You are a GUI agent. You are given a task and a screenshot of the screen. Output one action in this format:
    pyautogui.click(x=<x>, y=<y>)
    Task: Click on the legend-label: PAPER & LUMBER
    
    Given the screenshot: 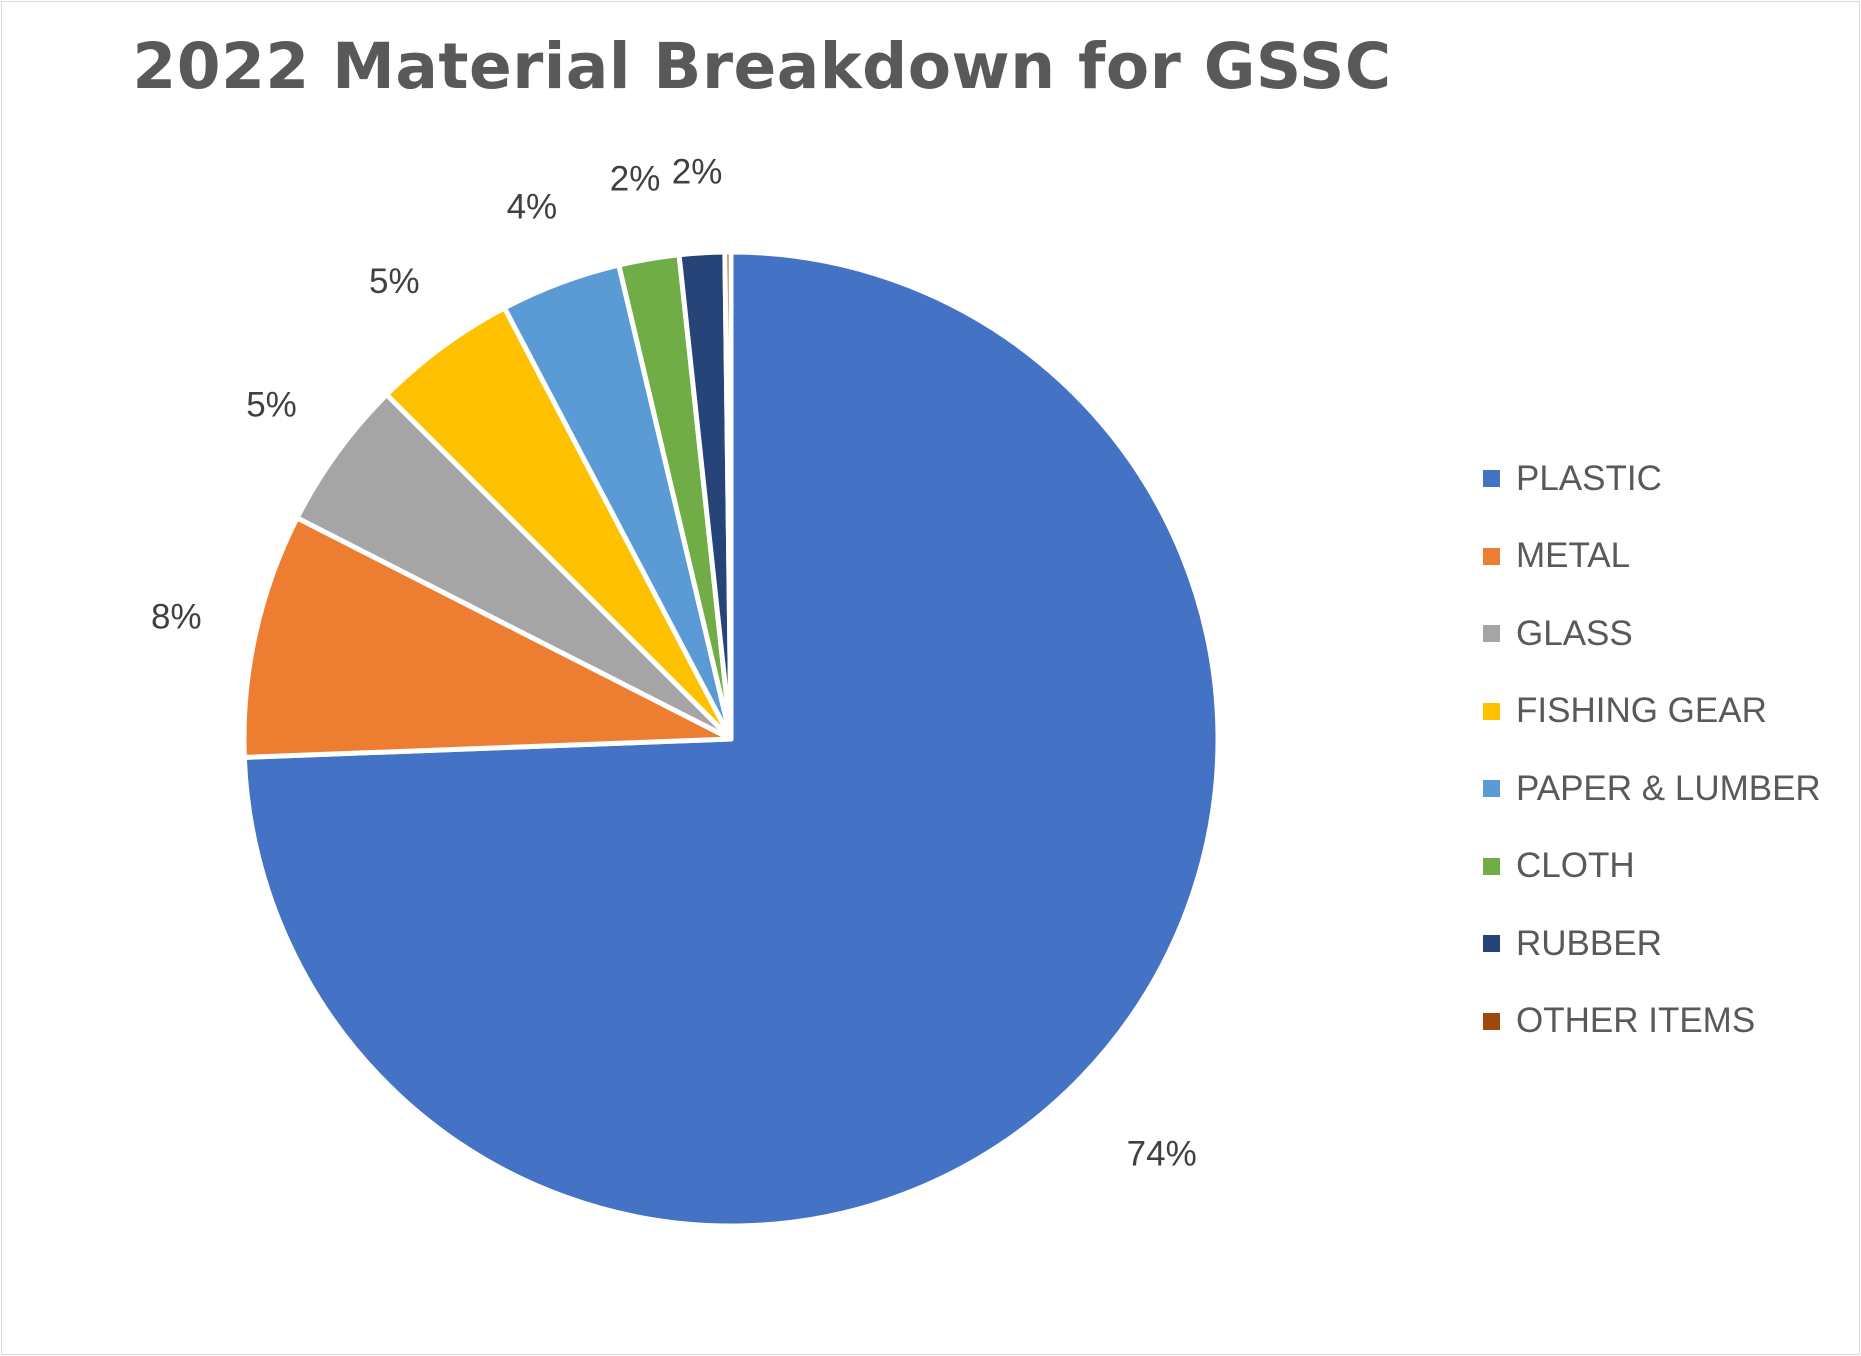 What is the action you would take?
    pyautogui.click(x=1668, y=788)
    